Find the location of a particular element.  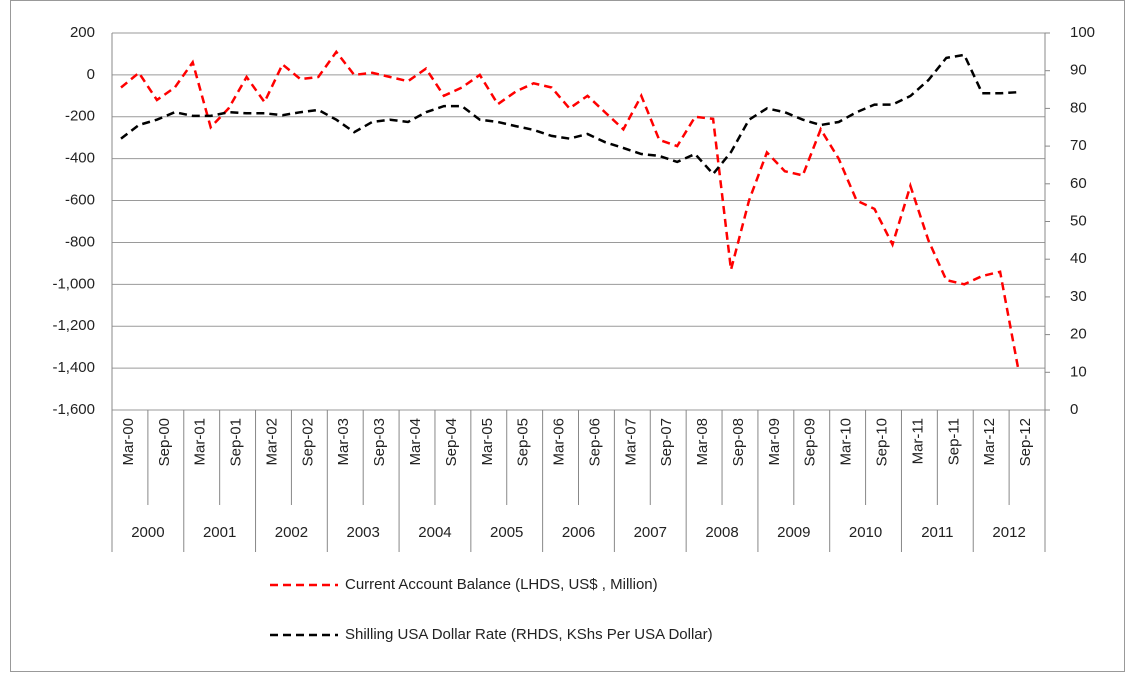

year-label: 2009 is located at coordinates (793, 532).